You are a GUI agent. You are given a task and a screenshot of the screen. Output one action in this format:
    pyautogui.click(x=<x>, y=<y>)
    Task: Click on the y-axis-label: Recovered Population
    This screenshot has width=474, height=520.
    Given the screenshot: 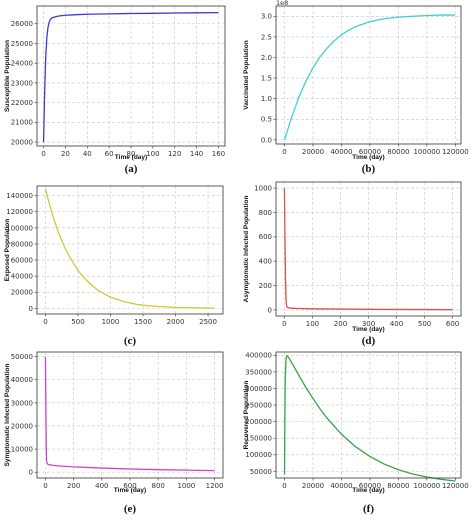 What is the action you would take?
    pyautogui.click(x=246, y=415)
    